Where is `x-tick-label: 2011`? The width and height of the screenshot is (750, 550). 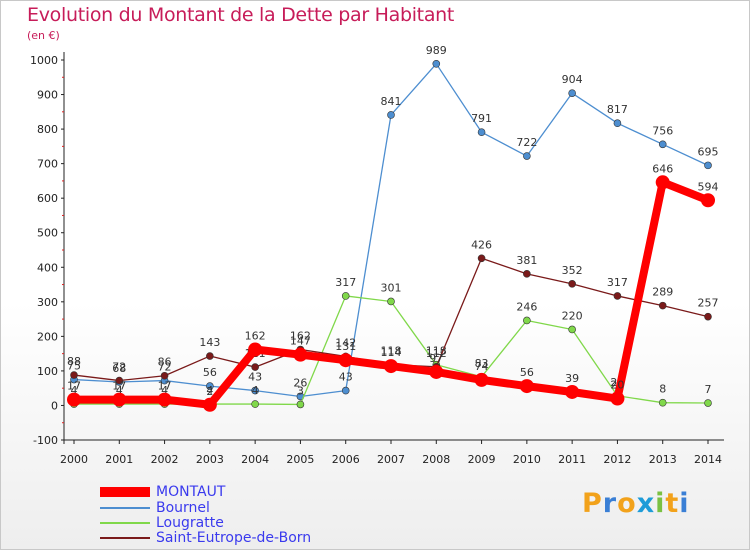
x-tick-label: 2011 is located at coordinates (572, 459).